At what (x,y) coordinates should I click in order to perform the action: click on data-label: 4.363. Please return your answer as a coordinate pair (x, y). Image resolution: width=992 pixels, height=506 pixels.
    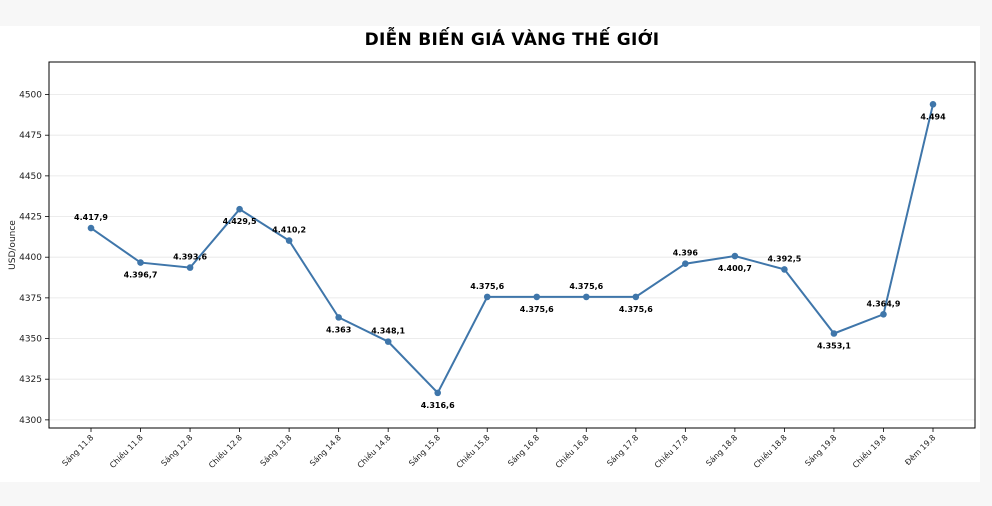
    Looking at the image, I should click on (338, 329).